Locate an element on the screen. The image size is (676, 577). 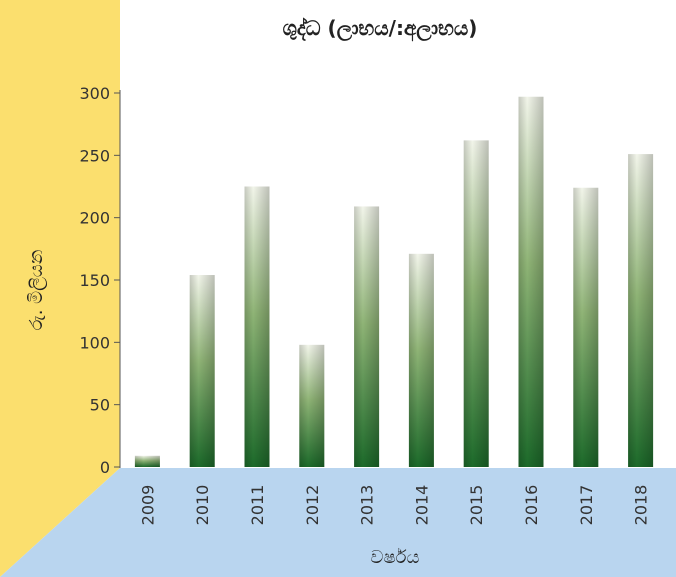
bar-2012 is located at coordinates (312, 405).